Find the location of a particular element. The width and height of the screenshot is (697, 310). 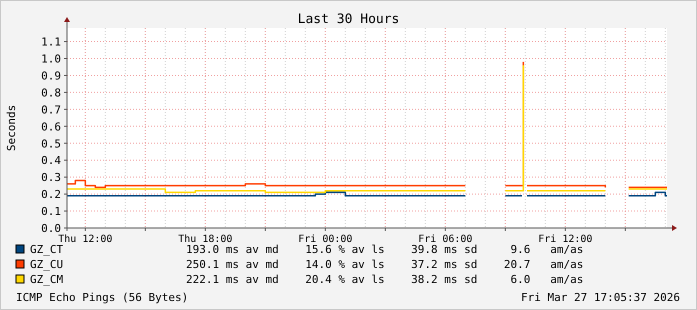

y-tick-label: 0.7 is located at coordinates (51, 109).